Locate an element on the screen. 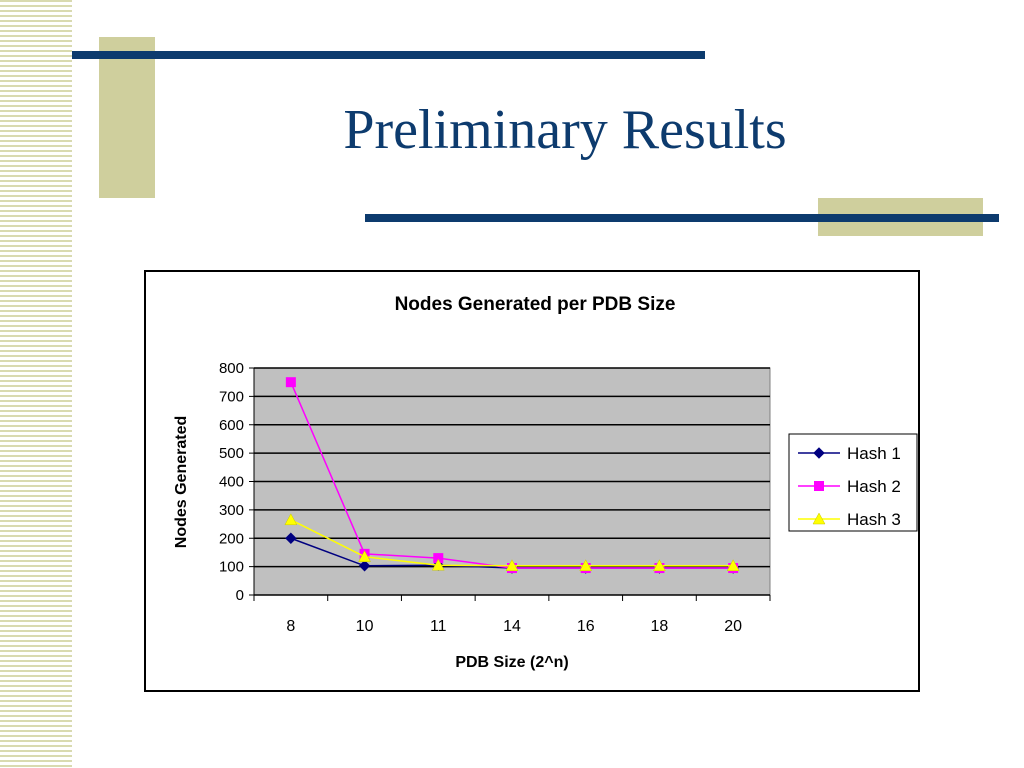 The width and height of the screenshot is (1024, 768). gridlines is located at coordinates (512, 467).